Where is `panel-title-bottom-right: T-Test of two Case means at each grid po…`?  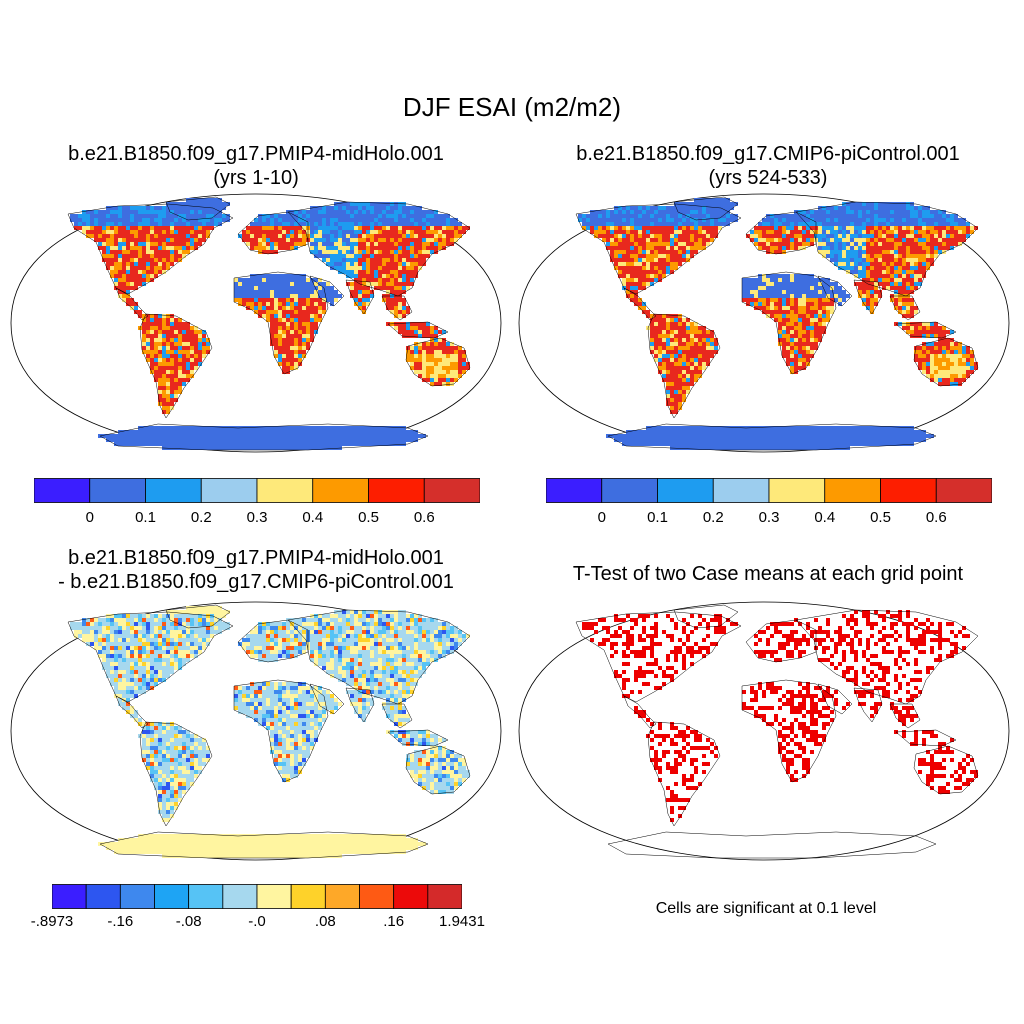
panel-title-bottom-right: T-Test of two Case means at each grid po… is located at coordinates (768, 574).